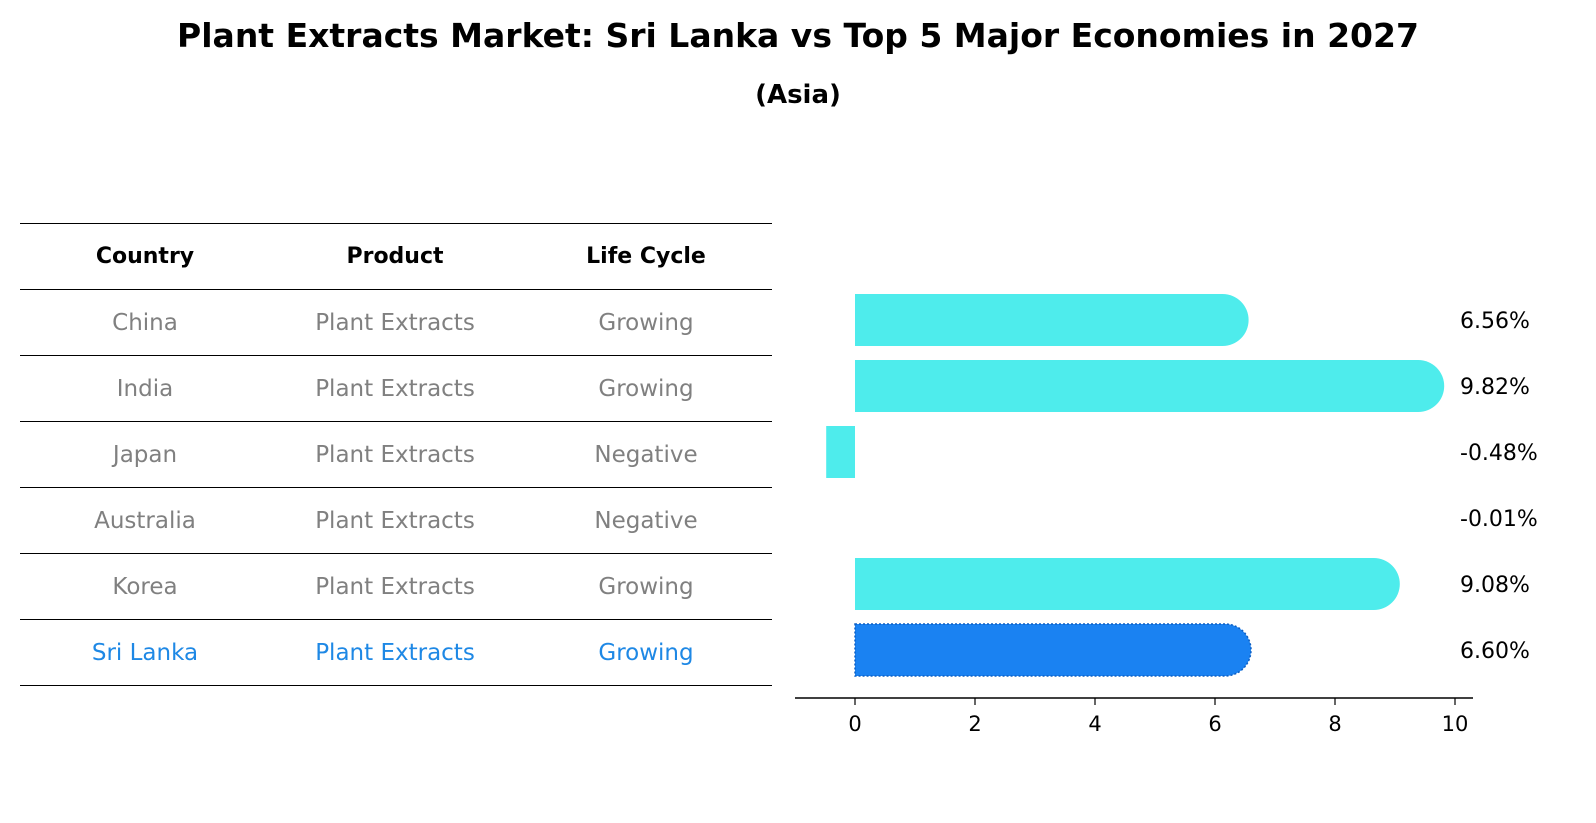  I want to click on cell-country: China, so click(145, 322).